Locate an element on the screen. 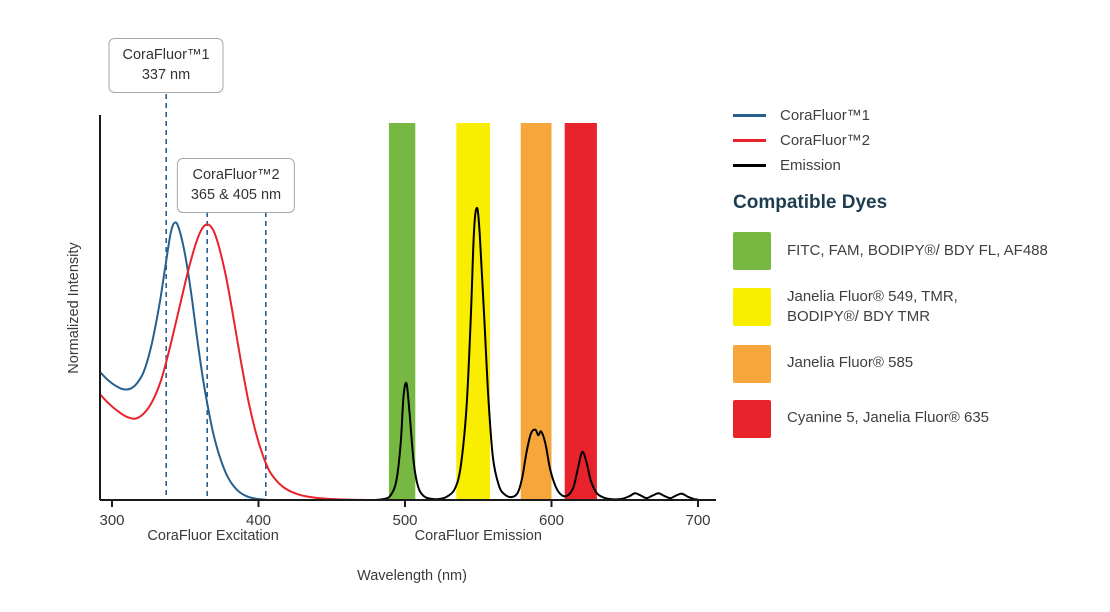 The height and width of the screenshot is (612, 1110). callout-corafluor1: CoraFluor™1 337 nm is located at coordinates (166, 65).